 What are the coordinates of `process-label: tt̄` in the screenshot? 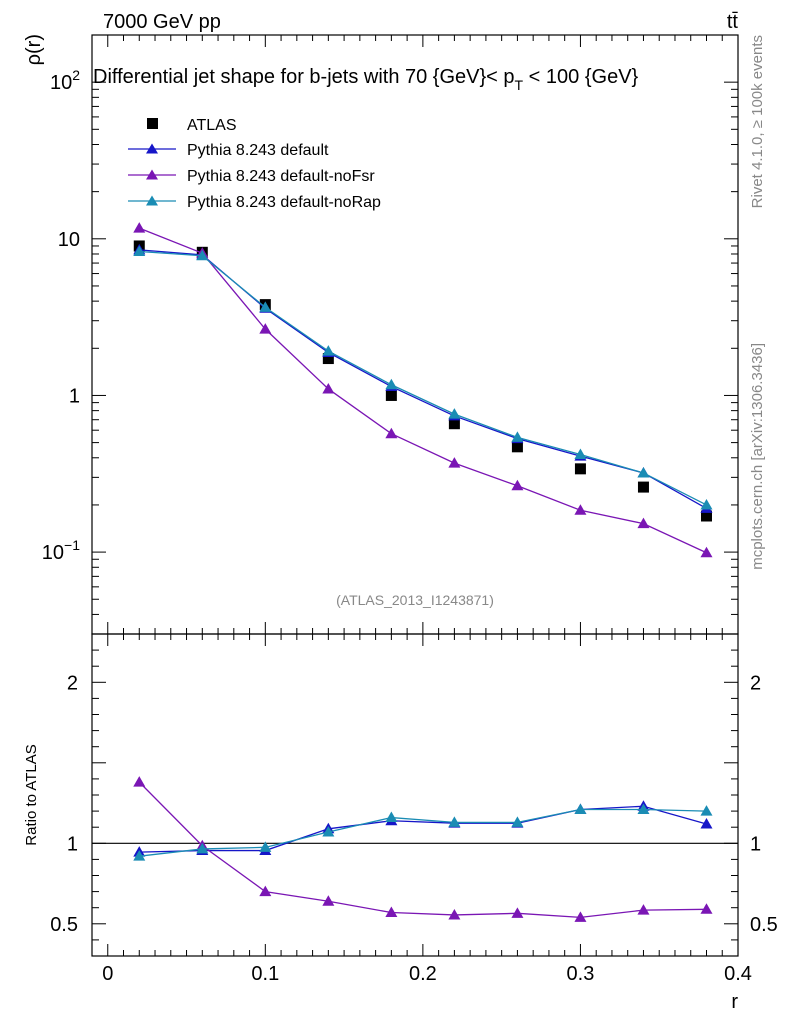 It's located at (733, 22).